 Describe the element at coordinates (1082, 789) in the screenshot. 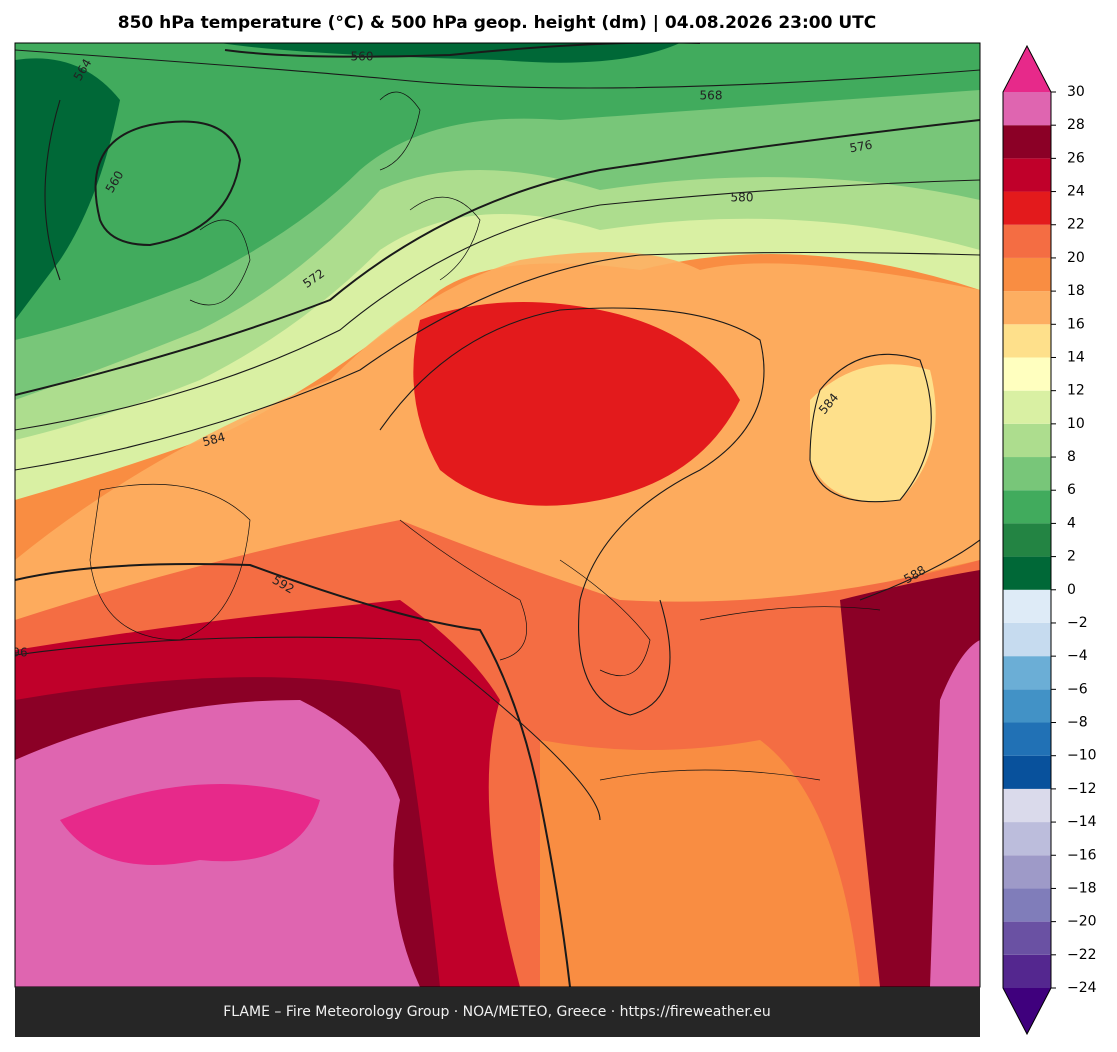

I see `colorbar-tick-label: −12` at that location.